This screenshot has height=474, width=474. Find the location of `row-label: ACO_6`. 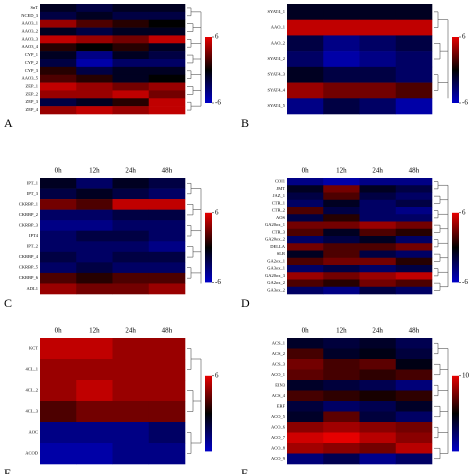

row-label: ACO_6 is located at coordinates (278, 426).